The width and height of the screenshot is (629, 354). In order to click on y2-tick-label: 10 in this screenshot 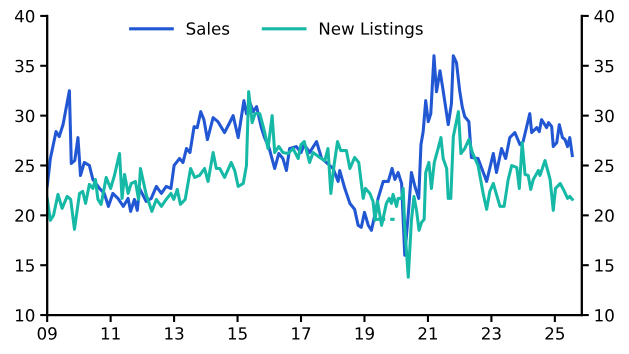, I will do `click(604, 315)`.